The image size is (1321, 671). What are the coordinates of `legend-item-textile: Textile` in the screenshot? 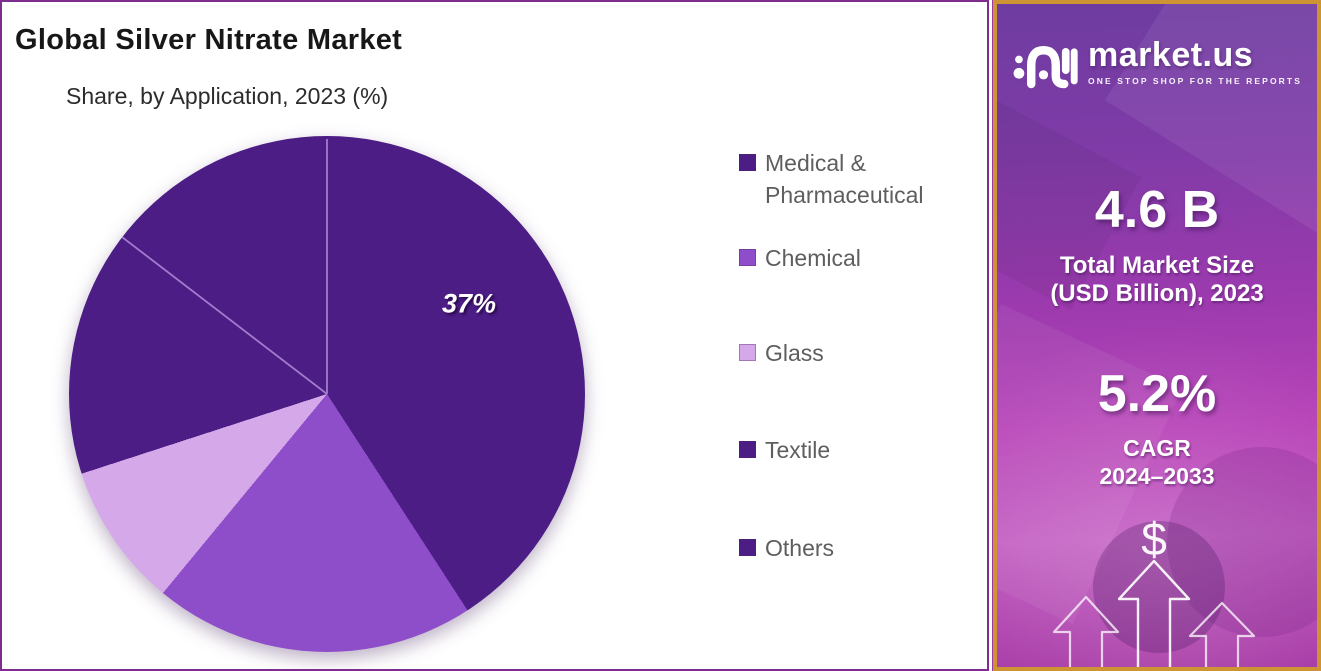 It's located at (784, 450).